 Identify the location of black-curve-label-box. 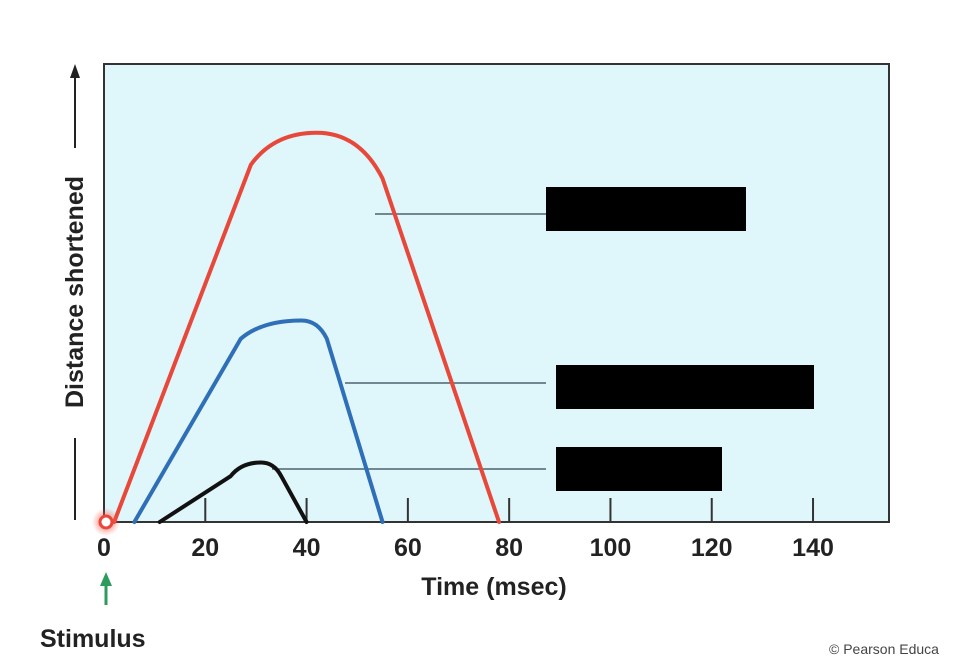
(639, 469).